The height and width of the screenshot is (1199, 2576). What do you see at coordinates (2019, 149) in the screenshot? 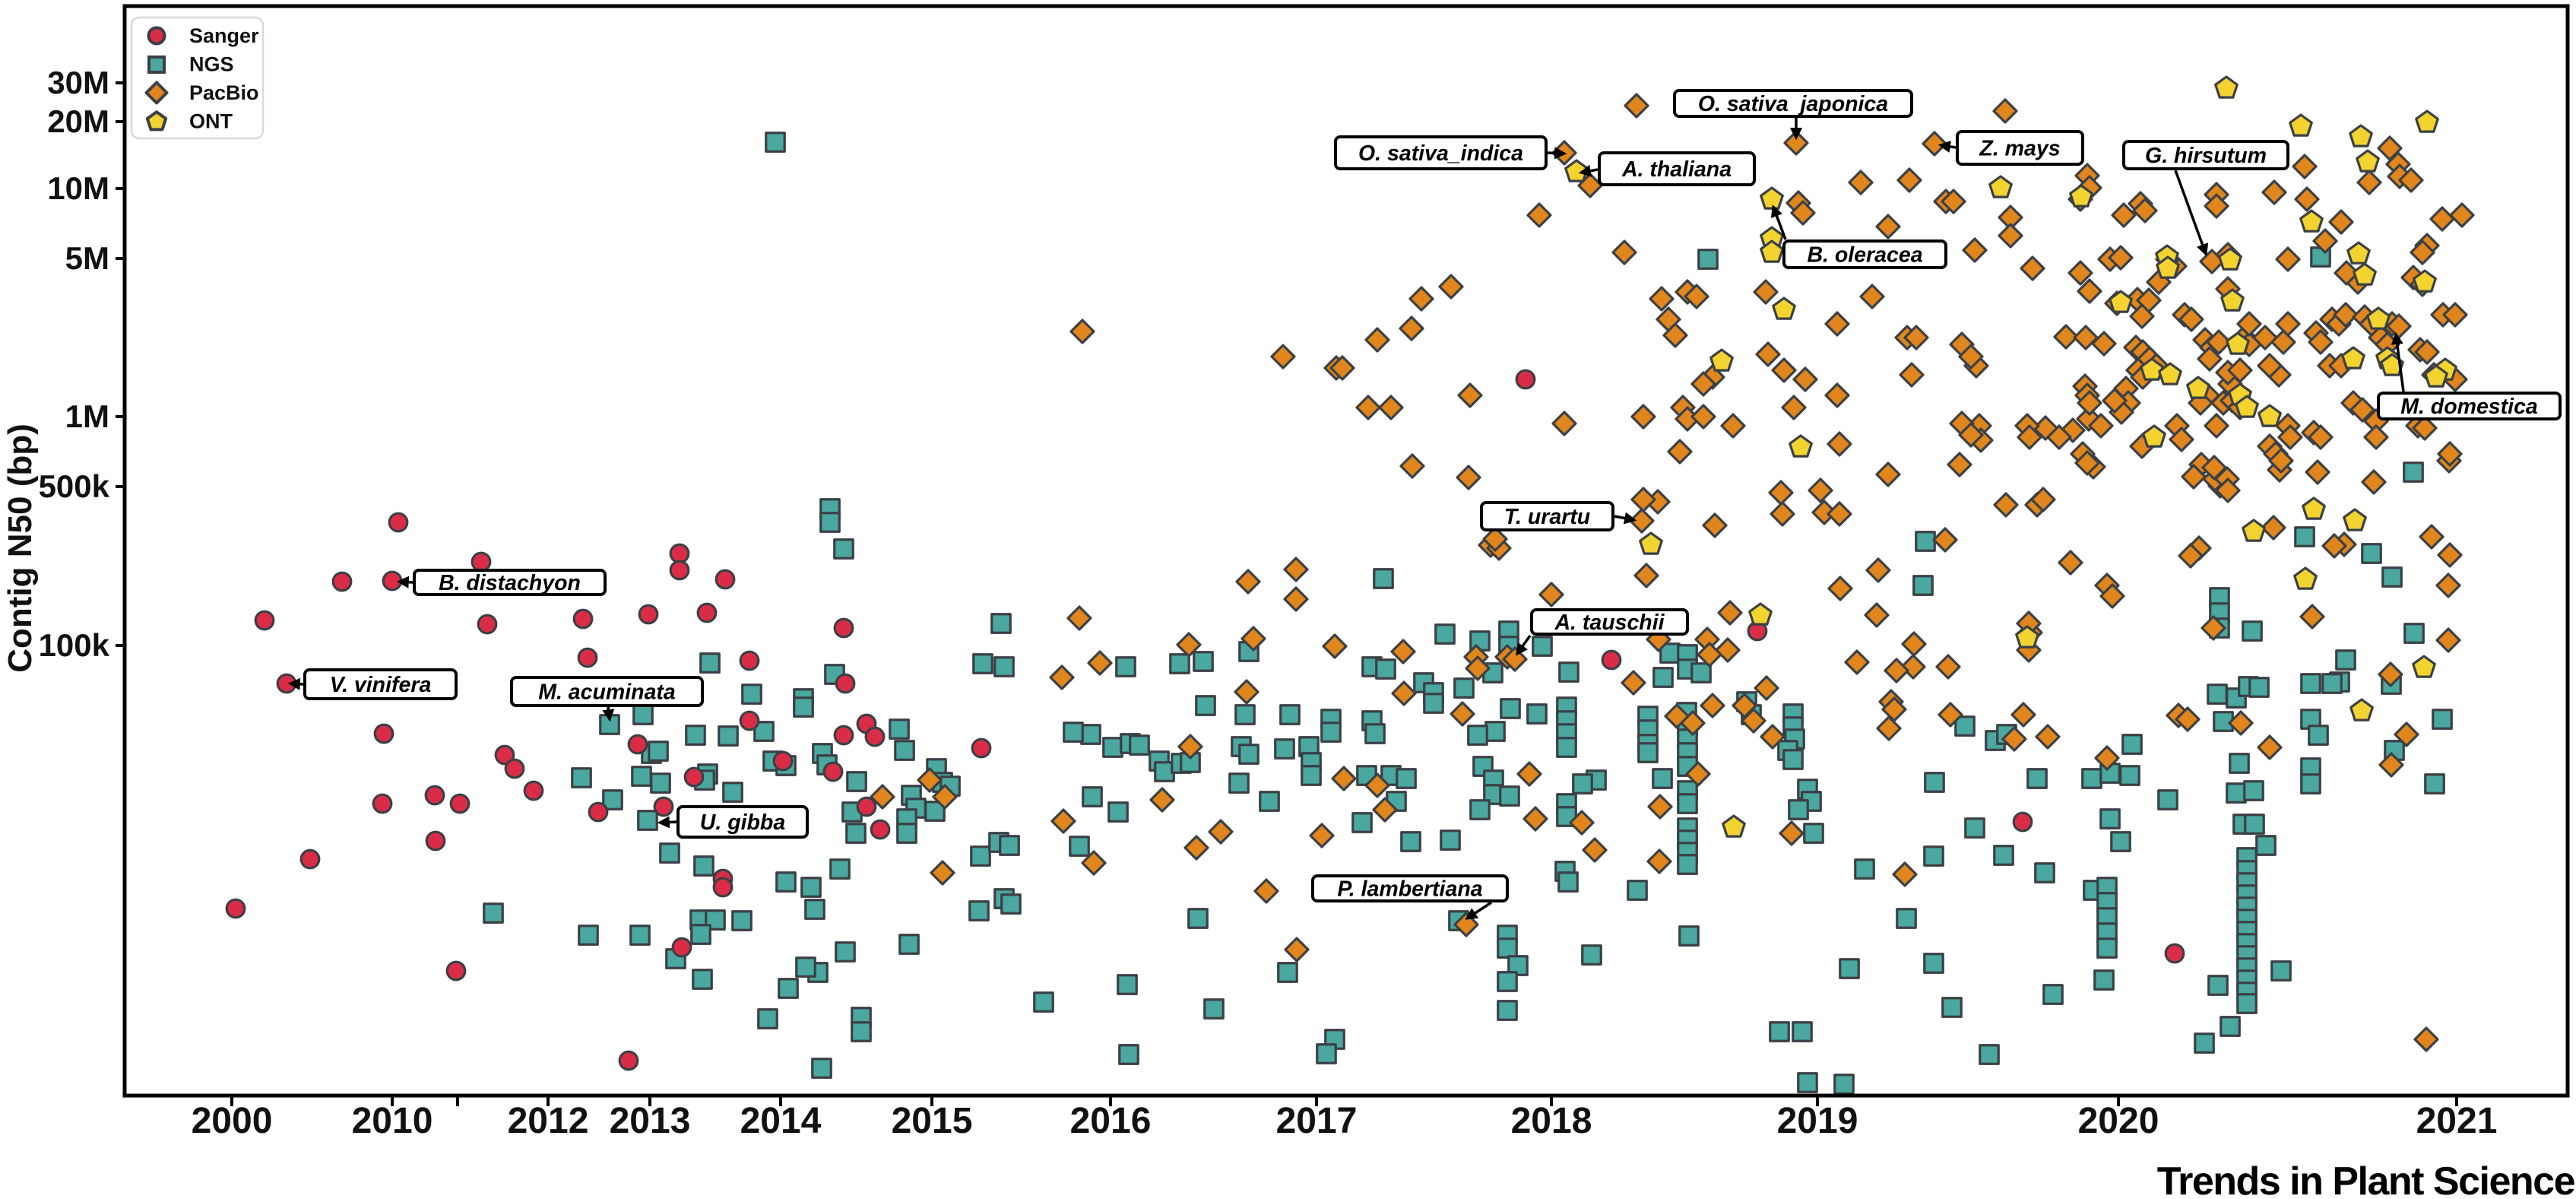
I see `svg-text: Z. mays` at bounding box center [2019, 149].